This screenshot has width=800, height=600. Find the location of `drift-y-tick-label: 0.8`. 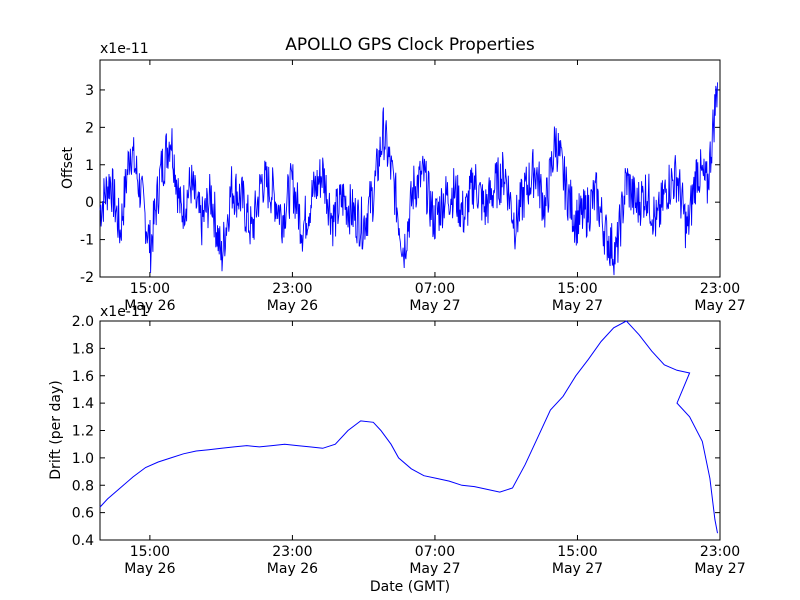

drift-y-tick-label: 0.8 is located at coordinates (83, 486).